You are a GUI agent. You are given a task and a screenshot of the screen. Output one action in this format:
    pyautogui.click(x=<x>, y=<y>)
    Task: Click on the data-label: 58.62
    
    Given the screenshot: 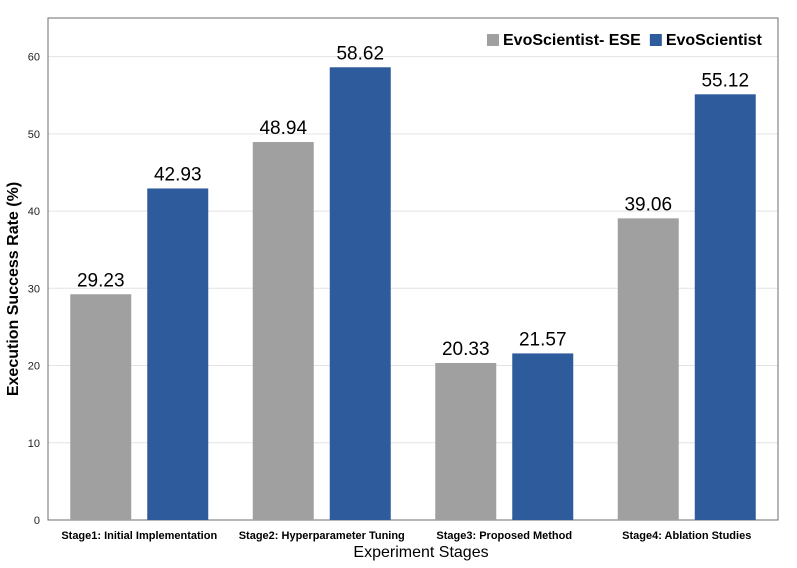 What is the action you would take?
    pyautogui.click(x=360, y=53)
    